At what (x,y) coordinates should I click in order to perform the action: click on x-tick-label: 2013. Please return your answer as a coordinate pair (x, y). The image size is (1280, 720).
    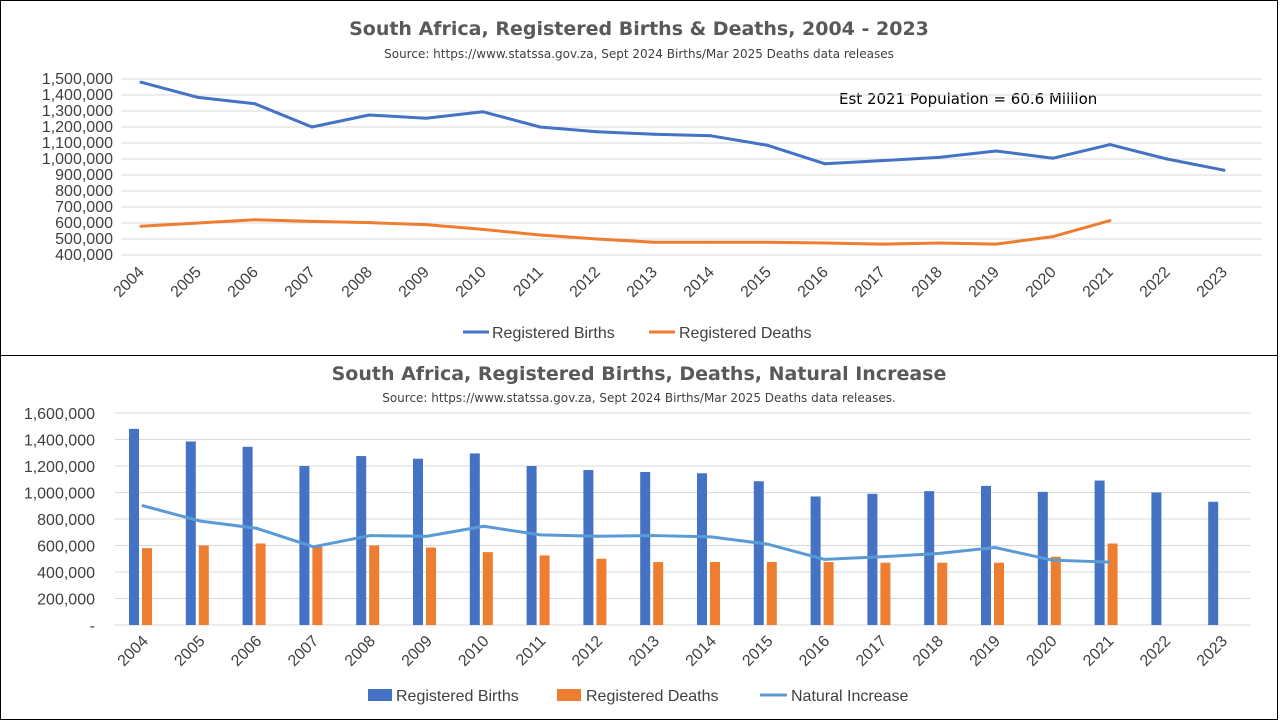
    Looking at the image, I should click on (644, 651).